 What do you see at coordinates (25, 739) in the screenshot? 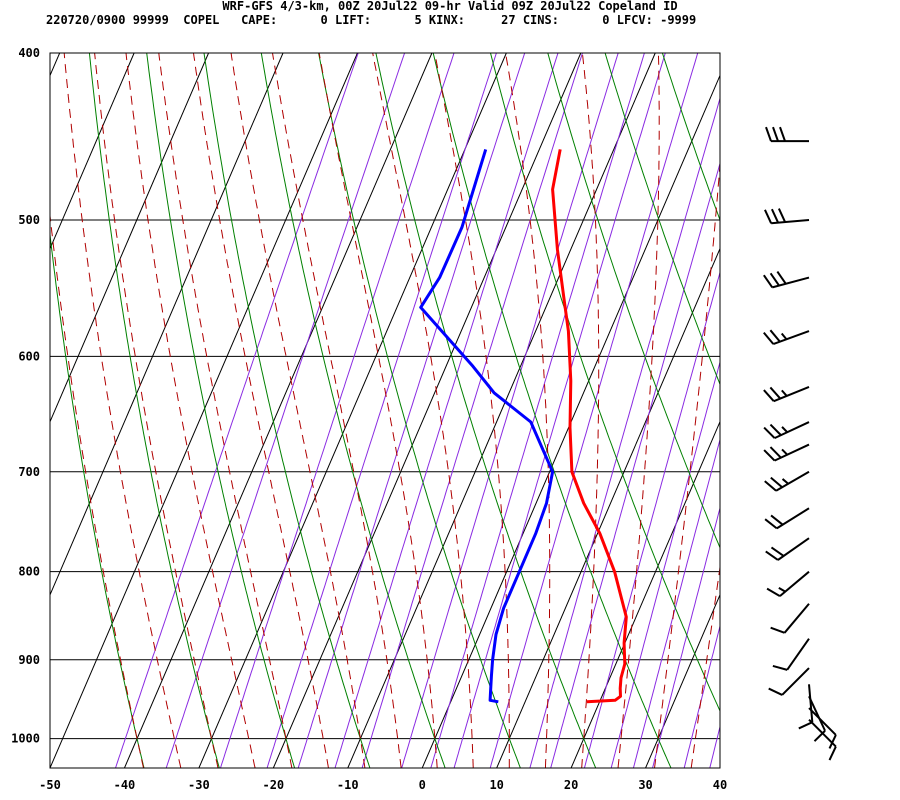
I see `y-tick-label: 1000` at bounding box center [25, 739].